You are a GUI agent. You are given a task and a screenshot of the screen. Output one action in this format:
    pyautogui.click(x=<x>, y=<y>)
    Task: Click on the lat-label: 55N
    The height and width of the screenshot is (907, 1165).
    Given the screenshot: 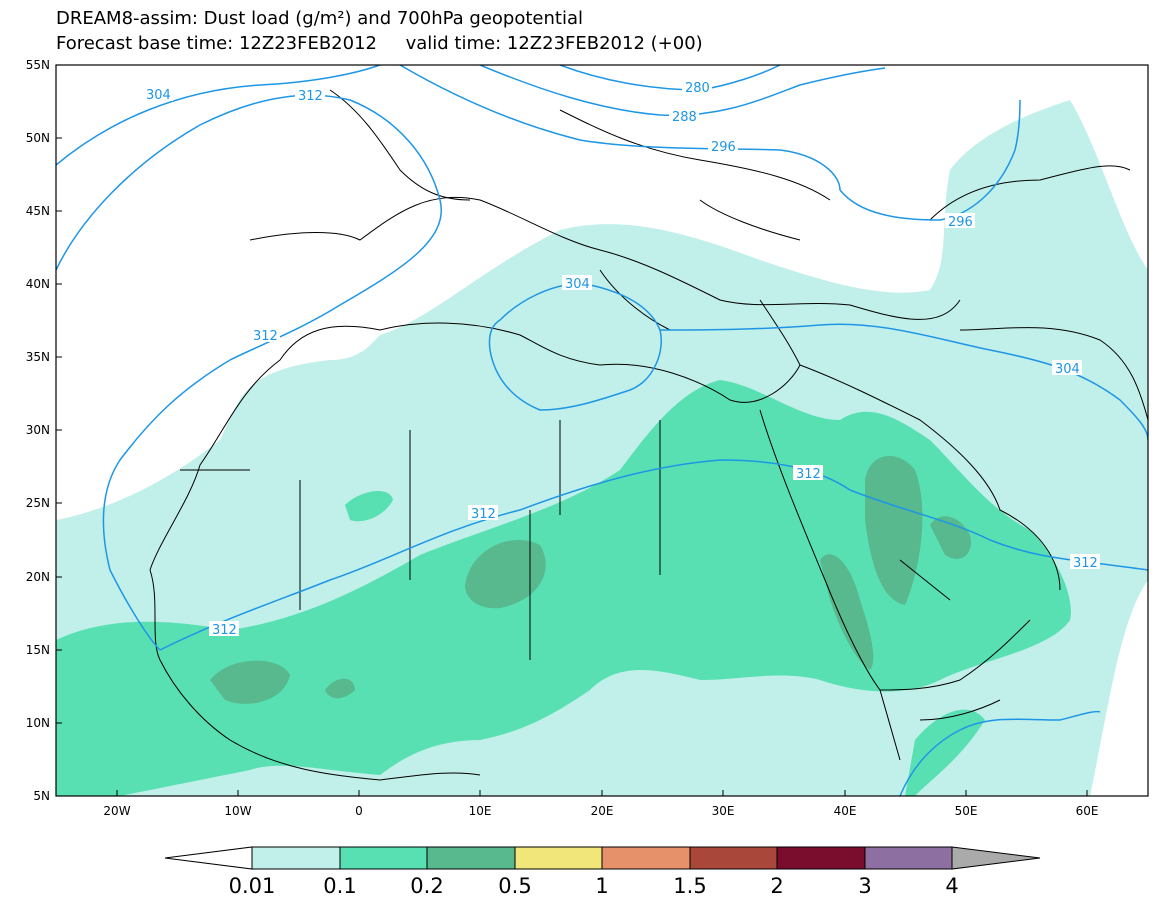 What is the action you would take?
    pyautogui.click(x=38, y=65)
    